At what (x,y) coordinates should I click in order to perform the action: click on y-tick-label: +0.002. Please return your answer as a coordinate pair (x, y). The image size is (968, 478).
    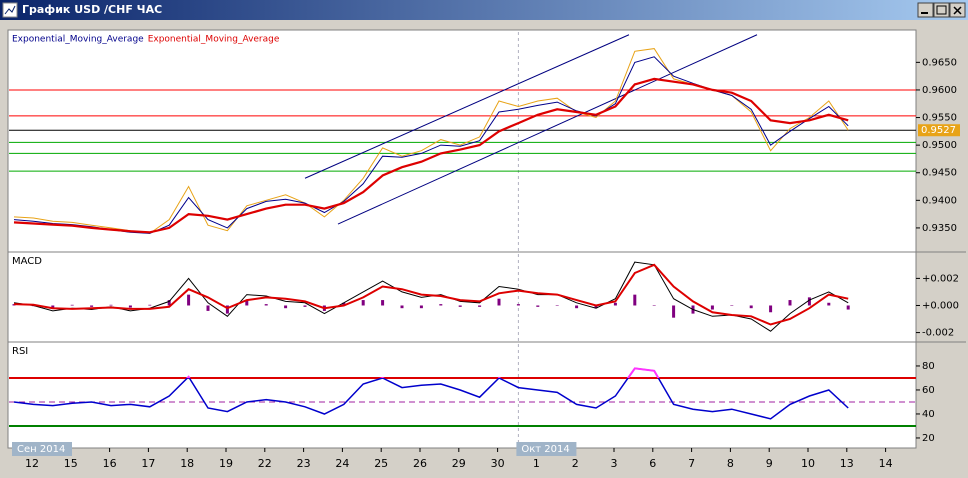
    Looking at the image, I should click on (940, 278).